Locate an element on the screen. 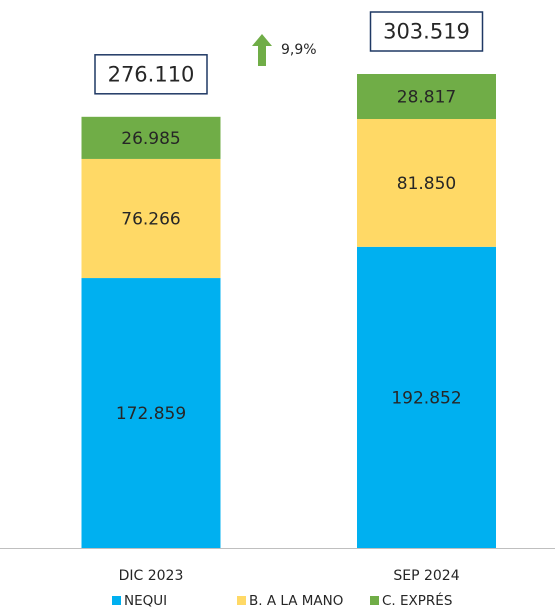 The width and height of the screenshot is (555, 614). data-label: 192.852 is located at coordinates (426, 398).